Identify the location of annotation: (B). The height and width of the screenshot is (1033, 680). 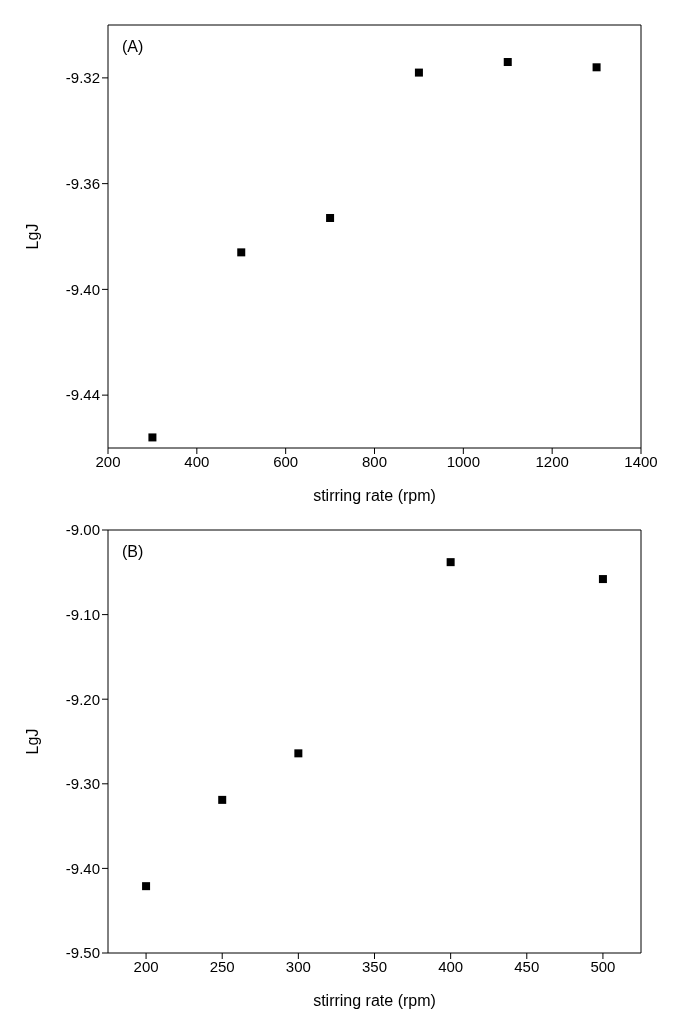
(133, 552).